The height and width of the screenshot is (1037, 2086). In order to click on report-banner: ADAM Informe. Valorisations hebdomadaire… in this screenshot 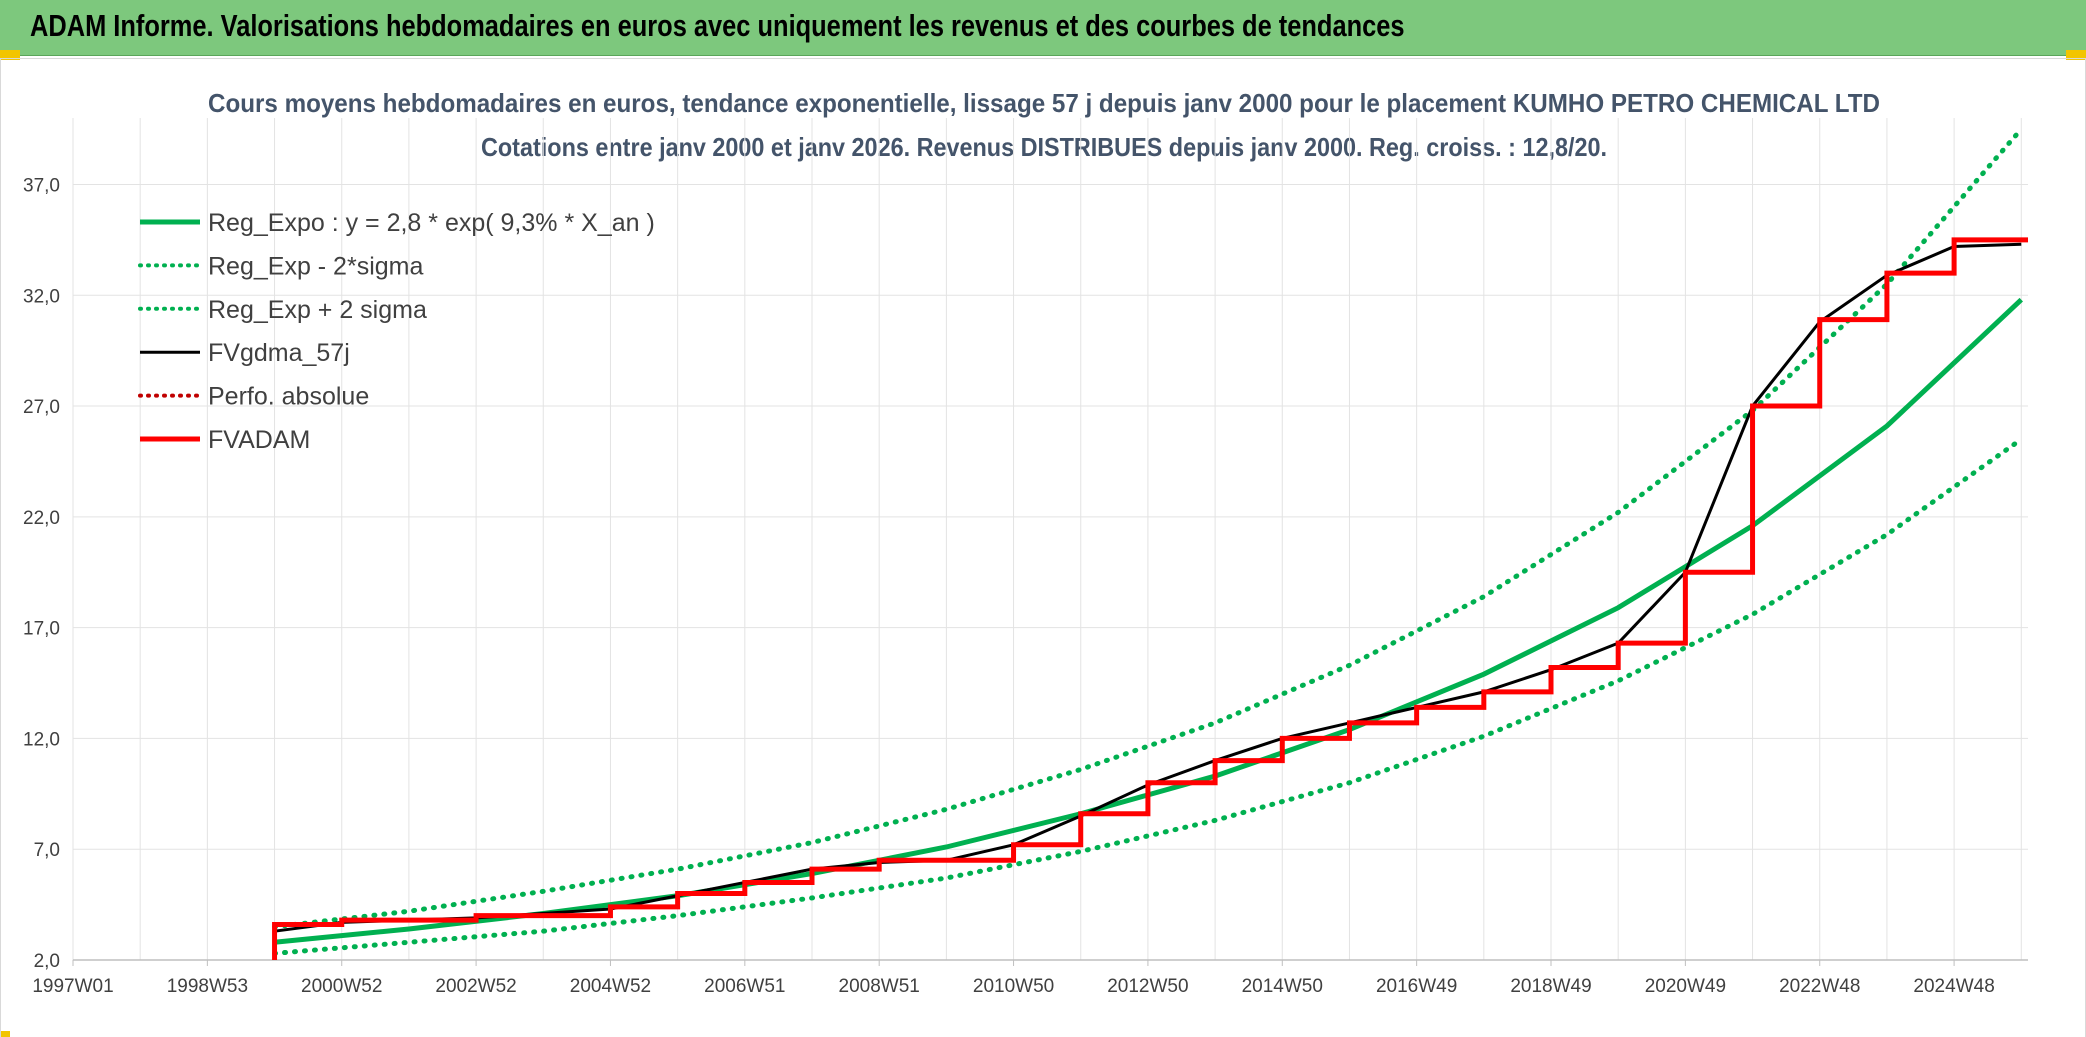, I will do `click(1043, 28)`.